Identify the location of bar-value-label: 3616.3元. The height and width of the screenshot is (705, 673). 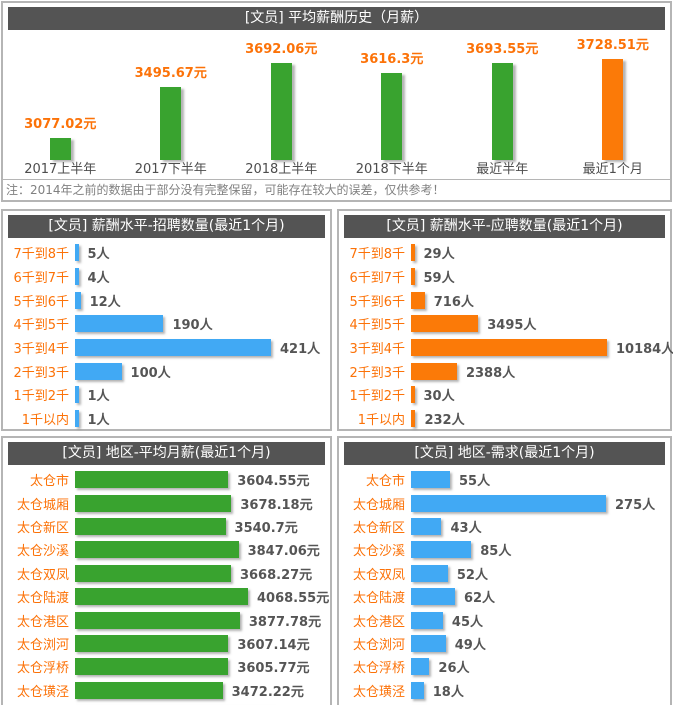
(392, 59).